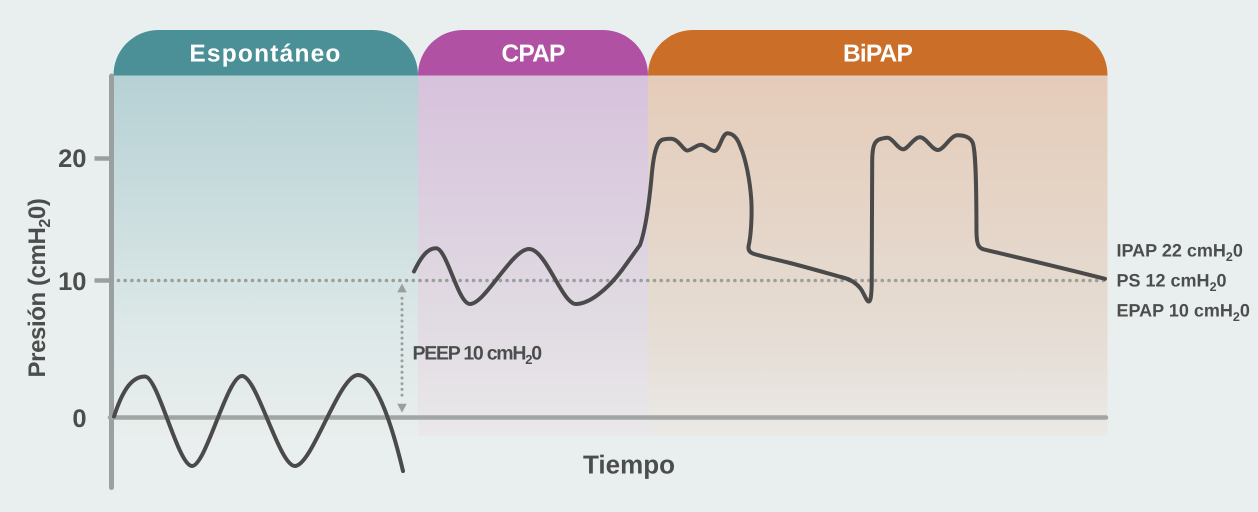 This screenshot has width=1258, height=512. Describe the element at coordinates (1183, 313) in the screenshot. I see `svg-text: EPAP 10 cmH20` at that location.